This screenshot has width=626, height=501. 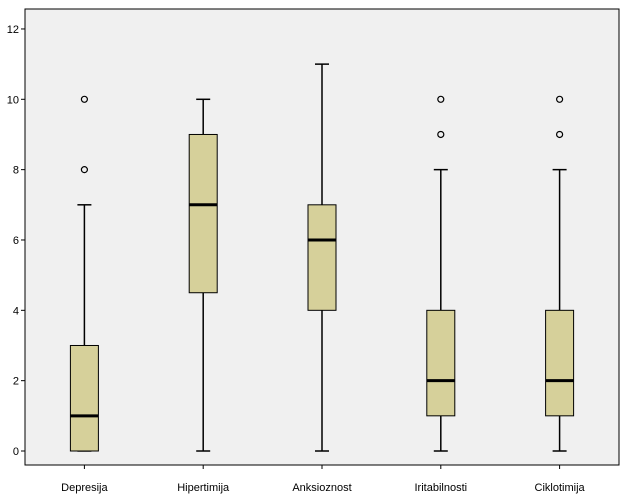 What do you see at coordinates (16, 311) in the screenshot?
I see `y-tick-label: 4` at bounding box center [16, 311].